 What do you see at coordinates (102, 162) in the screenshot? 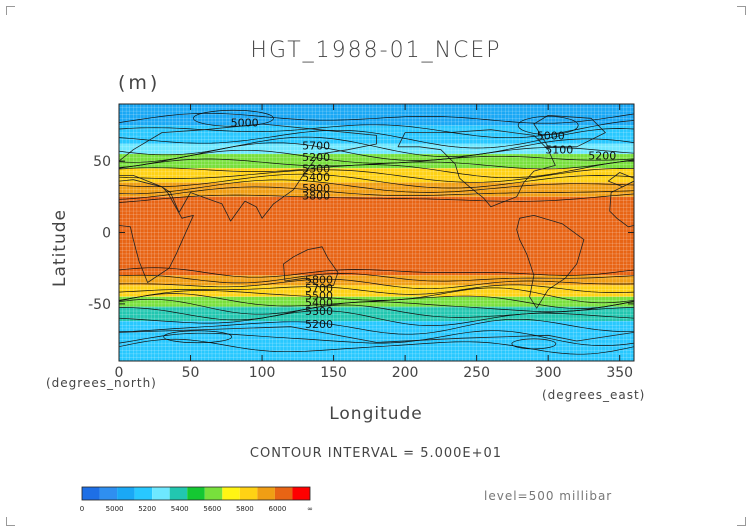
I see `y-tick-label: 50` at bounding box center [102, 162].